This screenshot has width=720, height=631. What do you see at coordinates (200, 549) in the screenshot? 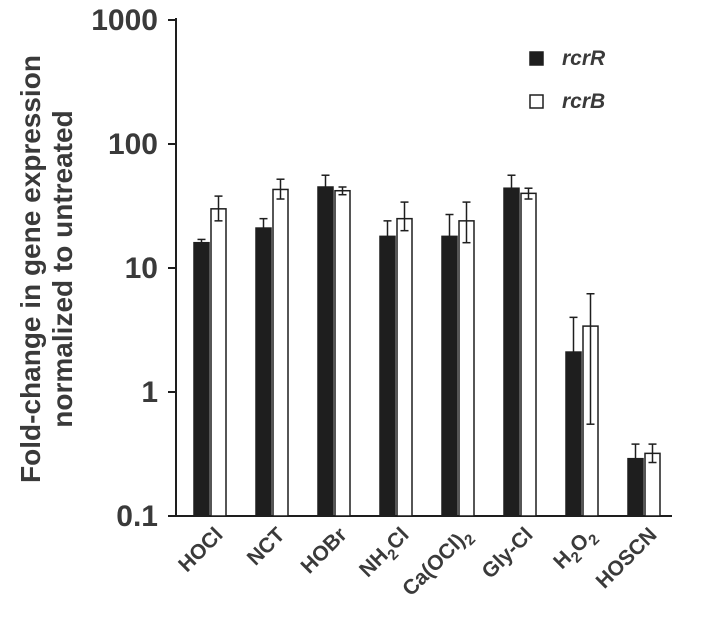
I see `x-tick-label-0: HOCl` at bounding box center [200, 549].